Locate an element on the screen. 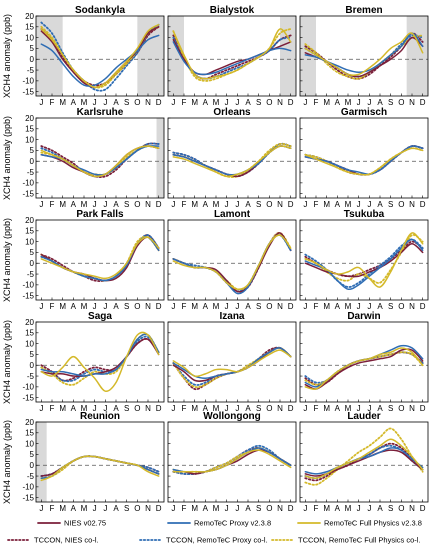  y-tick-label: 15 is located at coordinates (29, 129).